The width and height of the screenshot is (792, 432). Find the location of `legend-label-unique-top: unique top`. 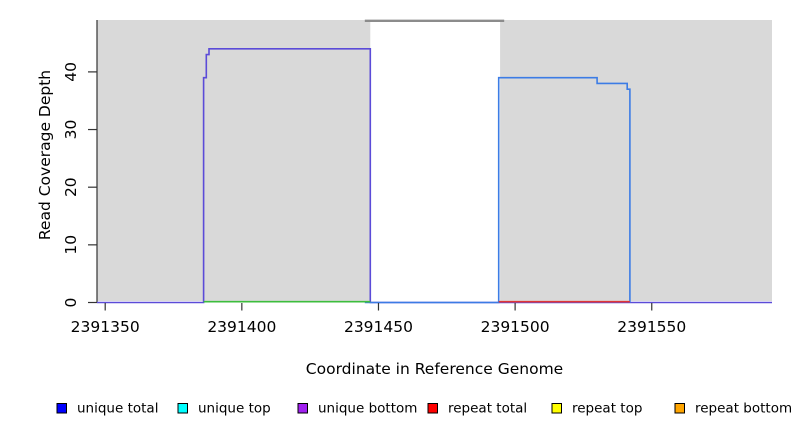

legend-label-unique-top: unique top is located at coordinates (234, 409).